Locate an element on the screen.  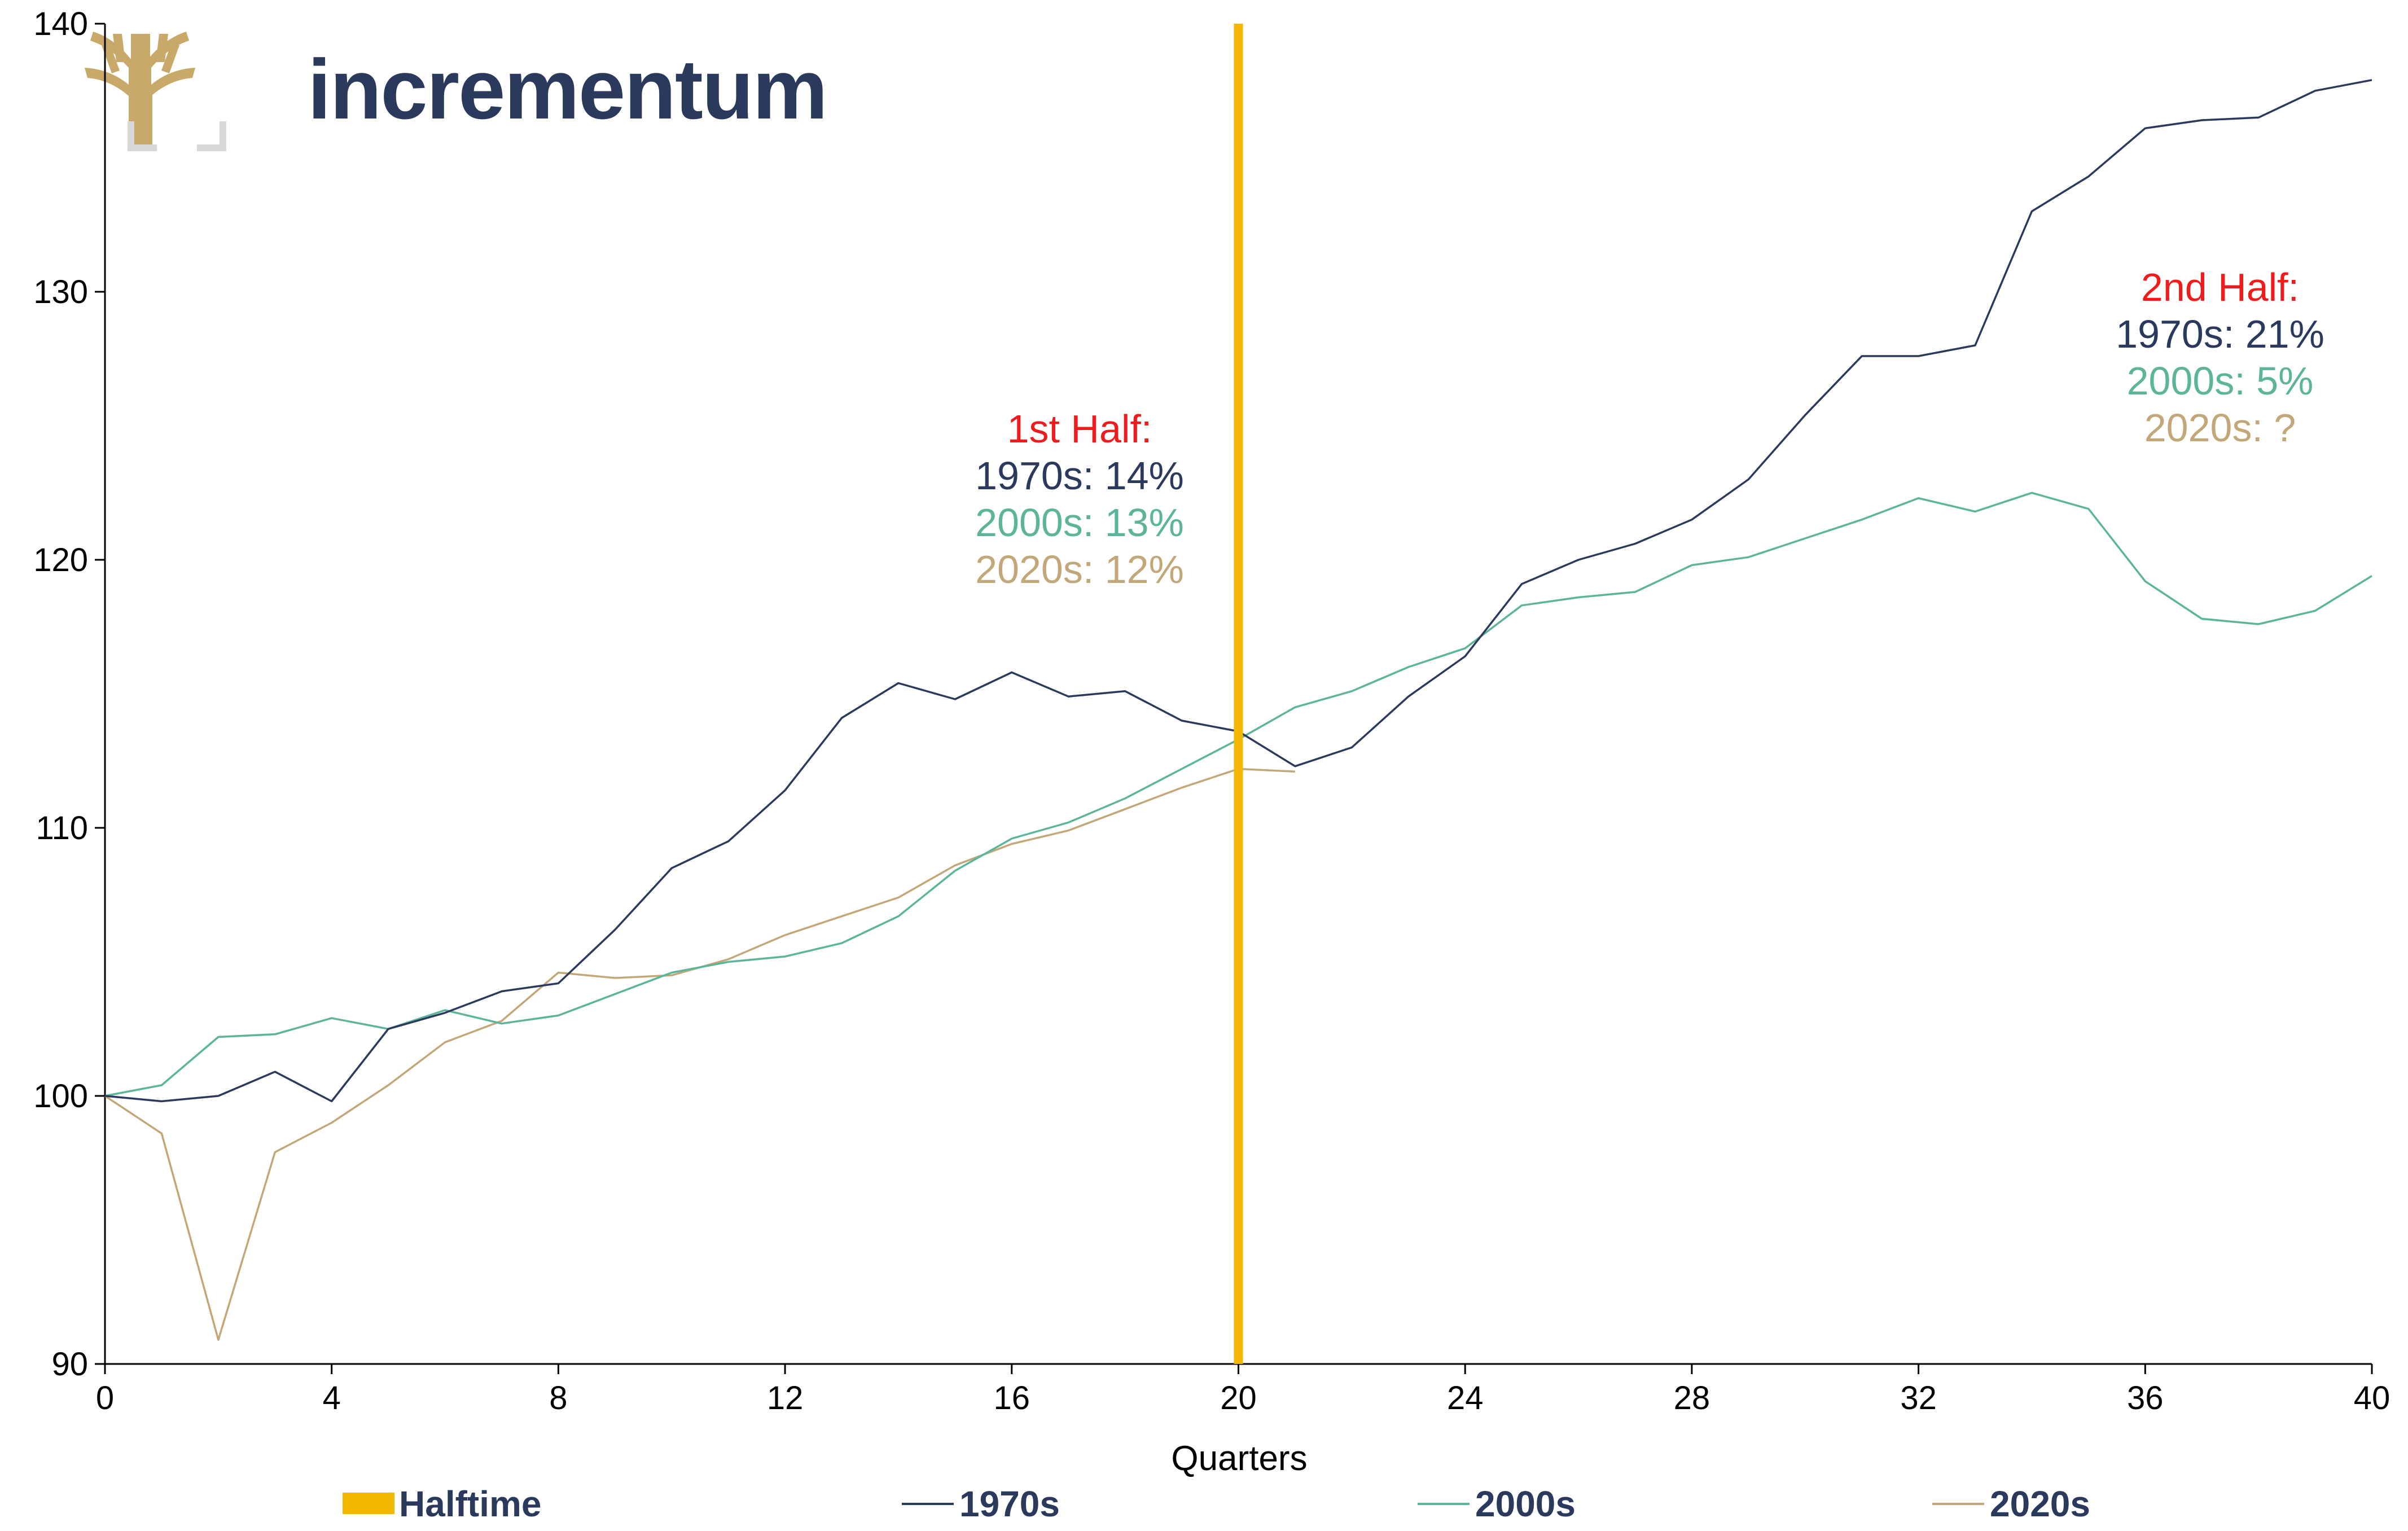
x-axis-title: Quarters is located at coordinates (1239, 1459).